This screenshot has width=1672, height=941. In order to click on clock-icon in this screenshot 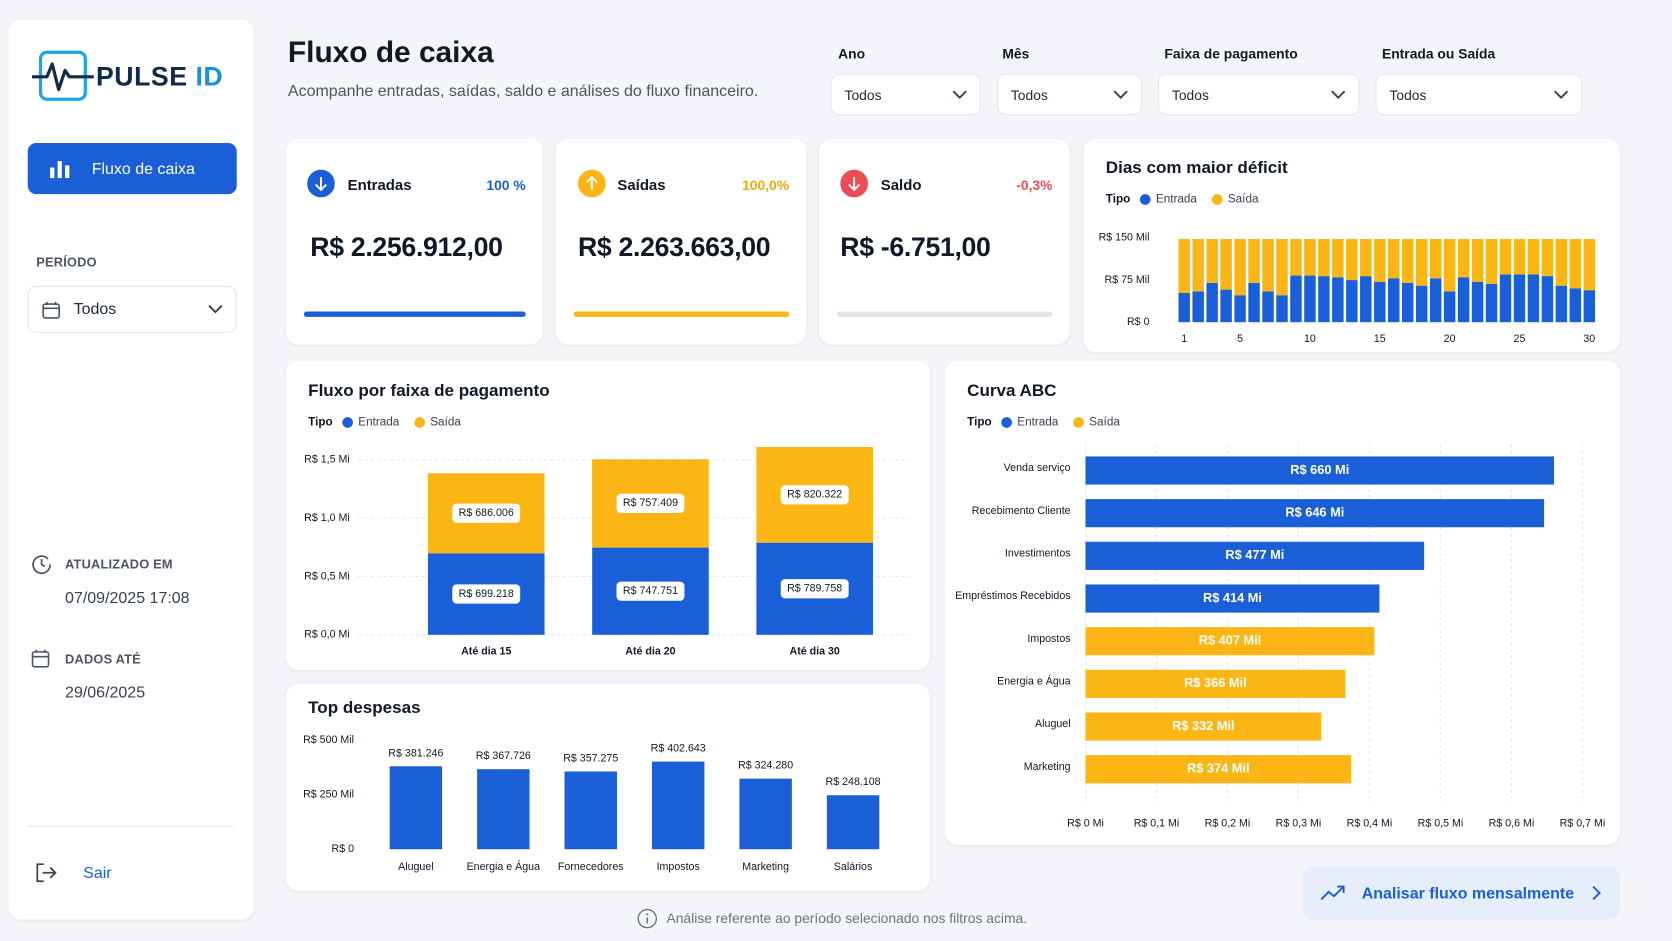, I will do `click(41, 565)`.